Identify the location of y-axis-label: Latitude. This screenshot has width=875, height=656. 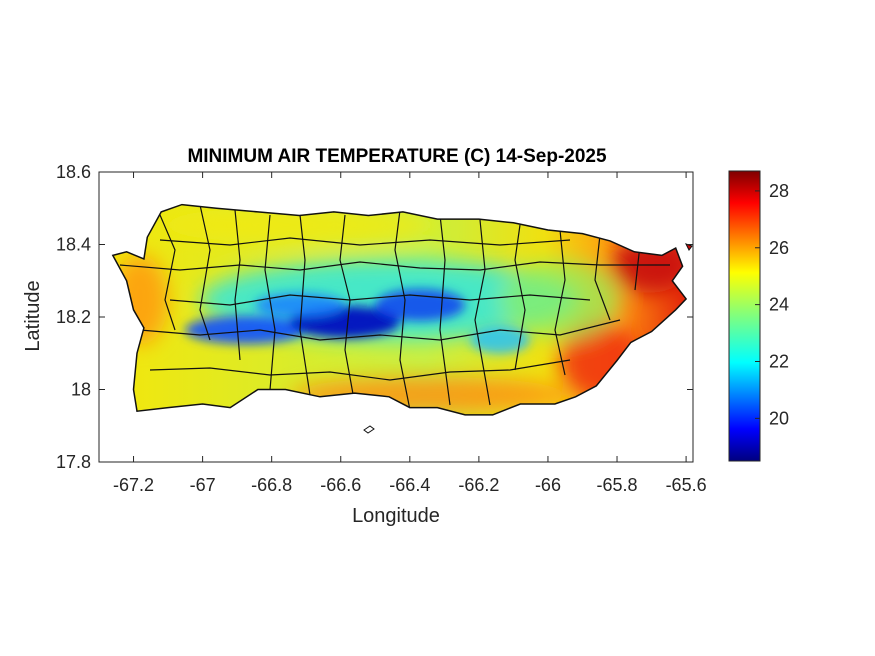
(33, 315).